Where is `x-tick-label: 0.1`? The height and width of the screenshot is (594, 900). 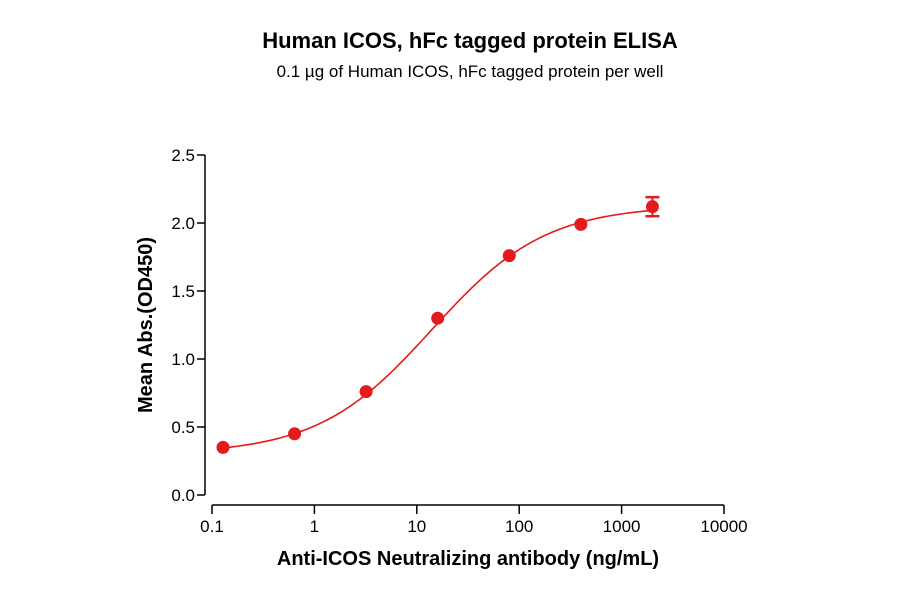 x-tick-label: 0.1 is located at coordinates (212, 526).